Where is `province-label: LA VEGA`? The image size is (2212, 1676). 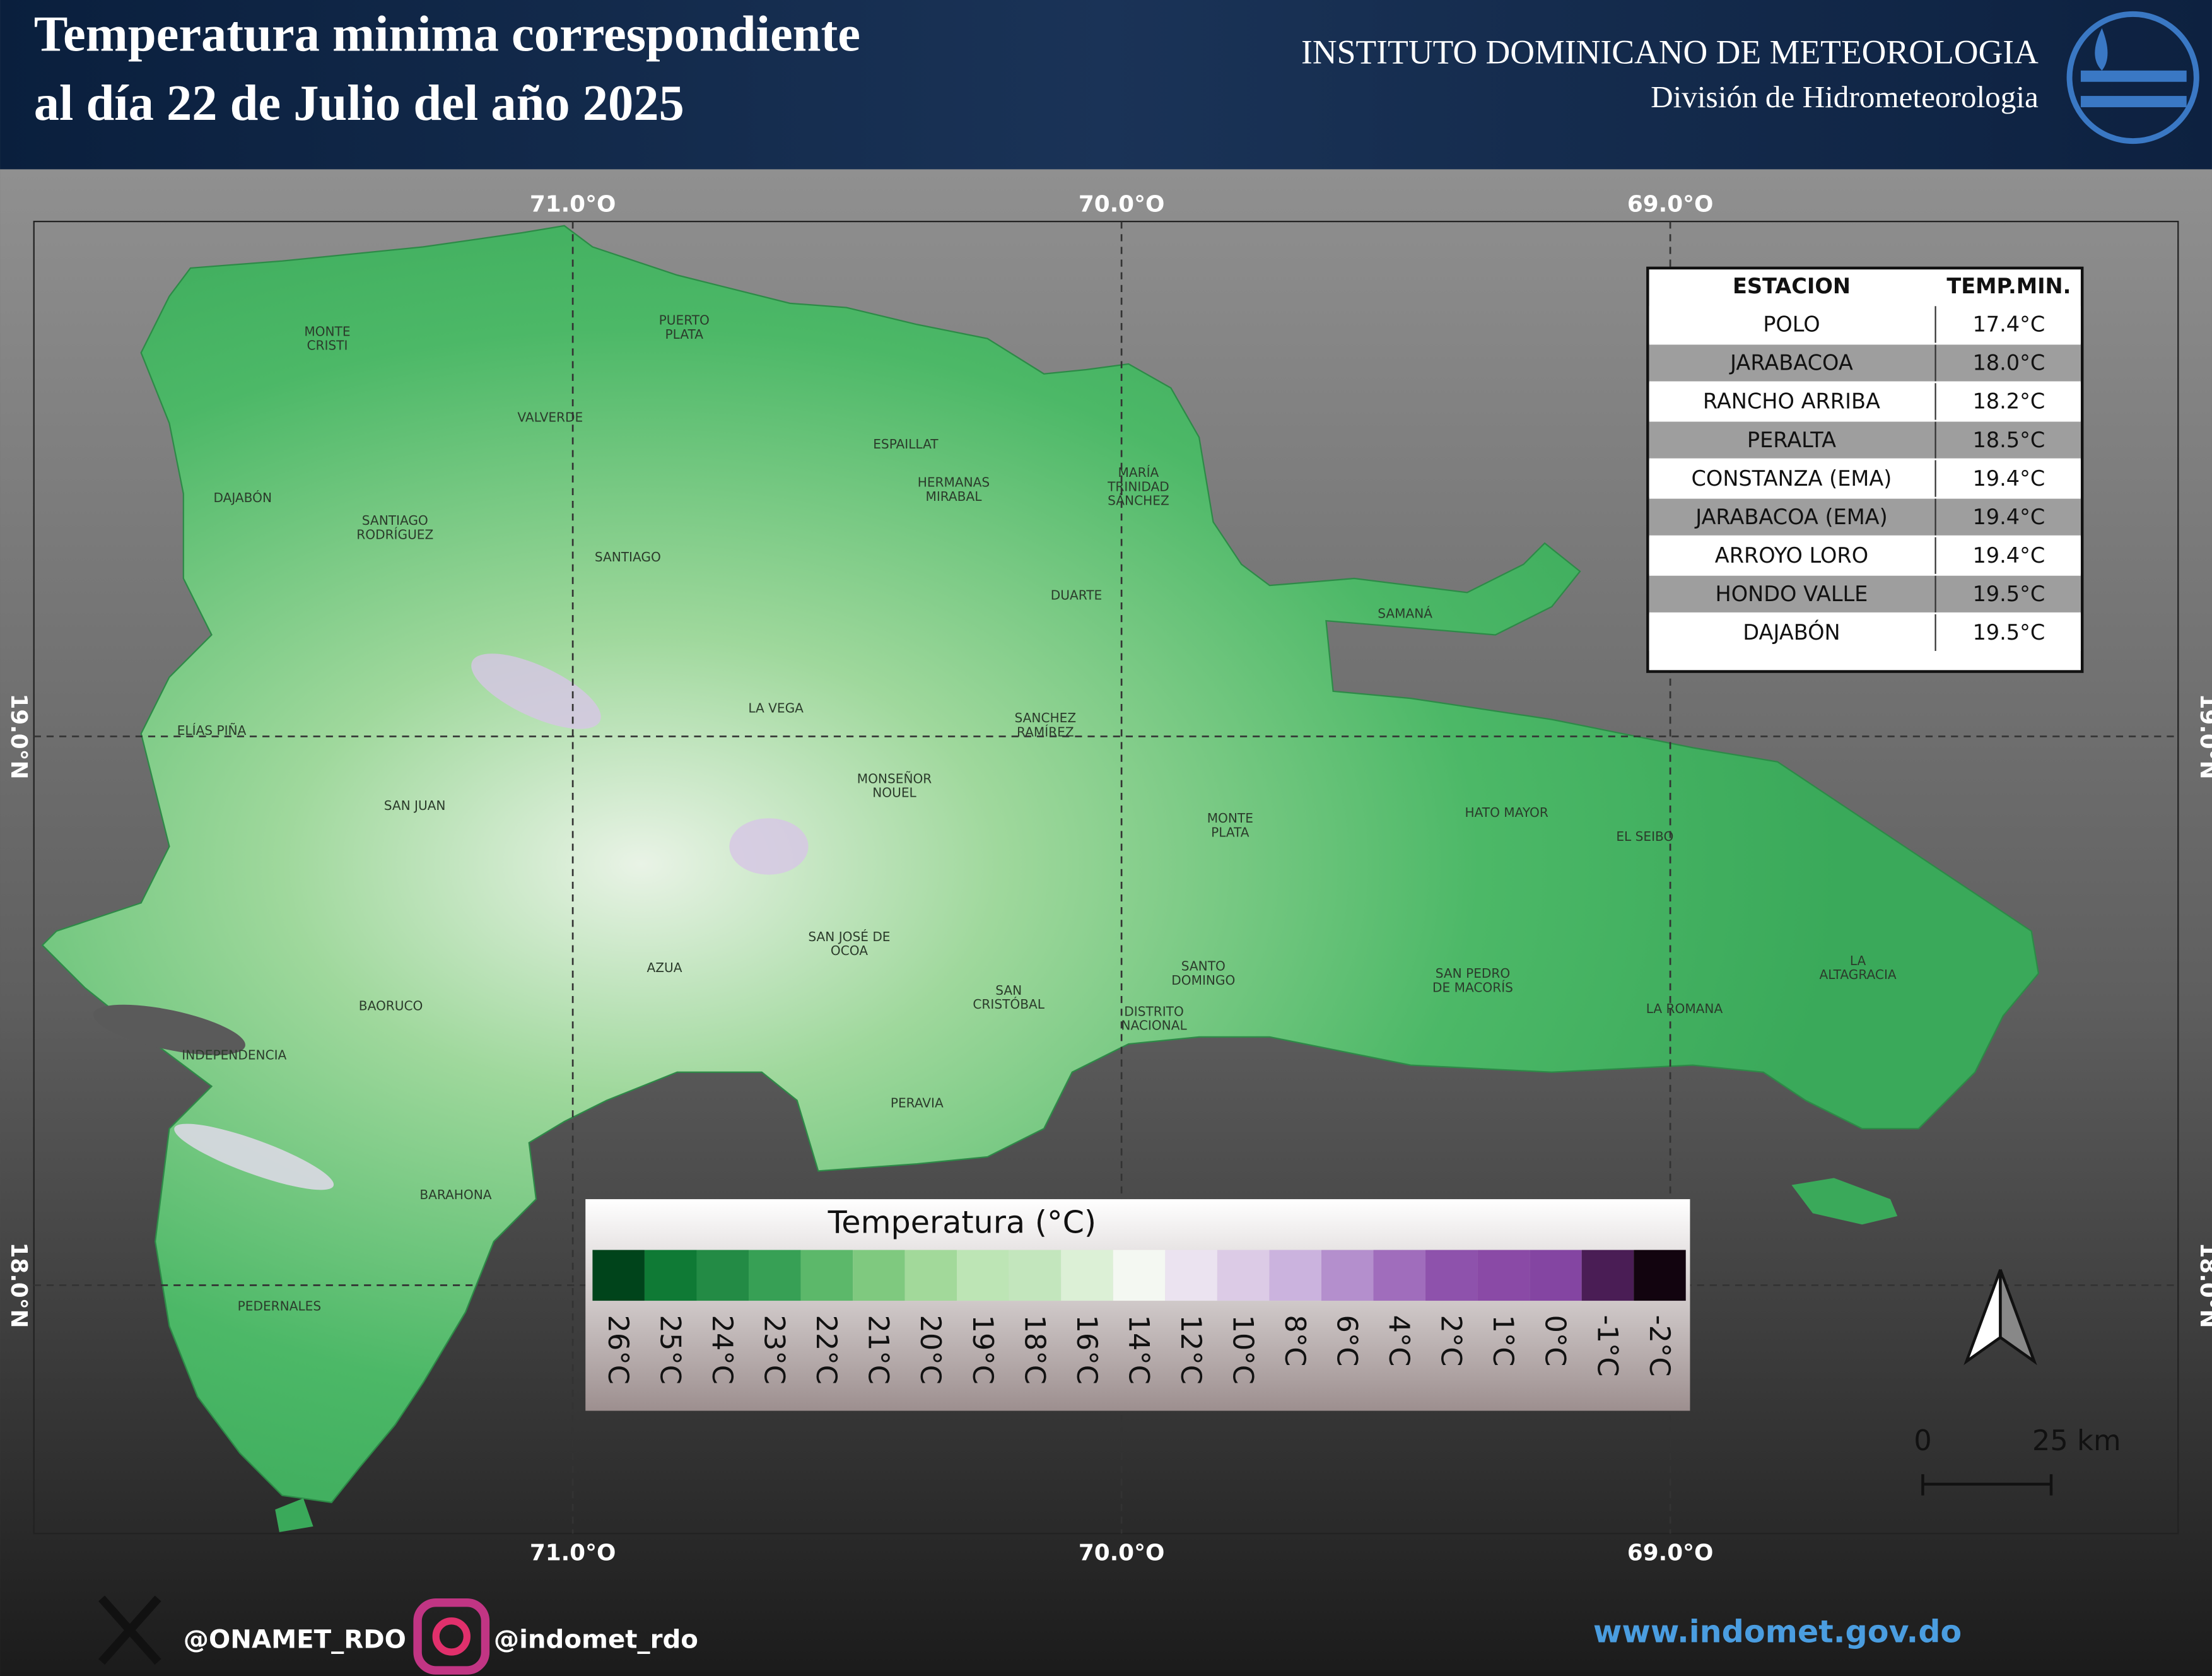 province-label: LA VEGA is located at coordinates (776, 707).